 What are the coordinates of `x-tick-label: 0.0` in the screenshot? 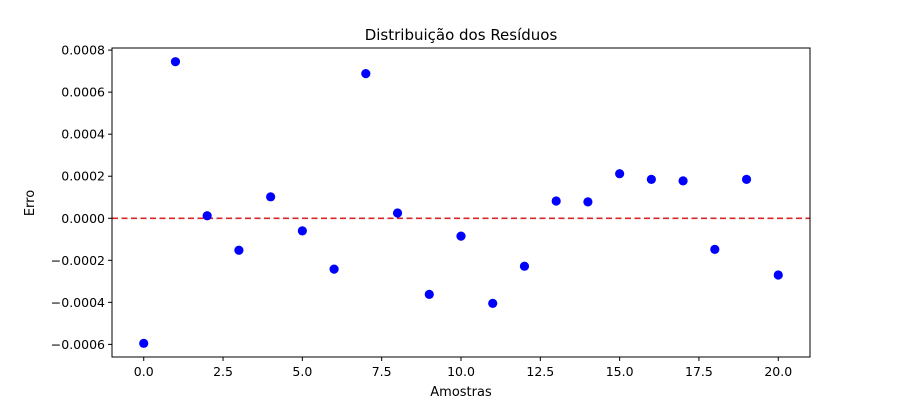 It's located at (144, 371).